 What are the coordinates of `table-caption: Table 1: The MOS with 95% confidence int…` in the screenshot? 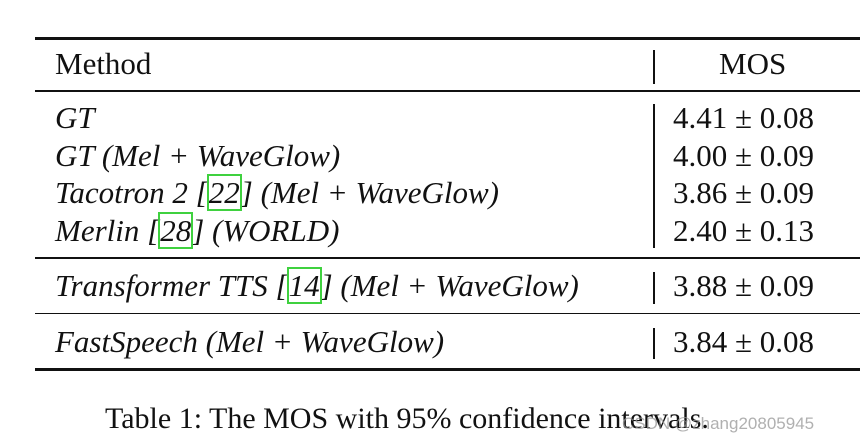 It's located at (407, 418).